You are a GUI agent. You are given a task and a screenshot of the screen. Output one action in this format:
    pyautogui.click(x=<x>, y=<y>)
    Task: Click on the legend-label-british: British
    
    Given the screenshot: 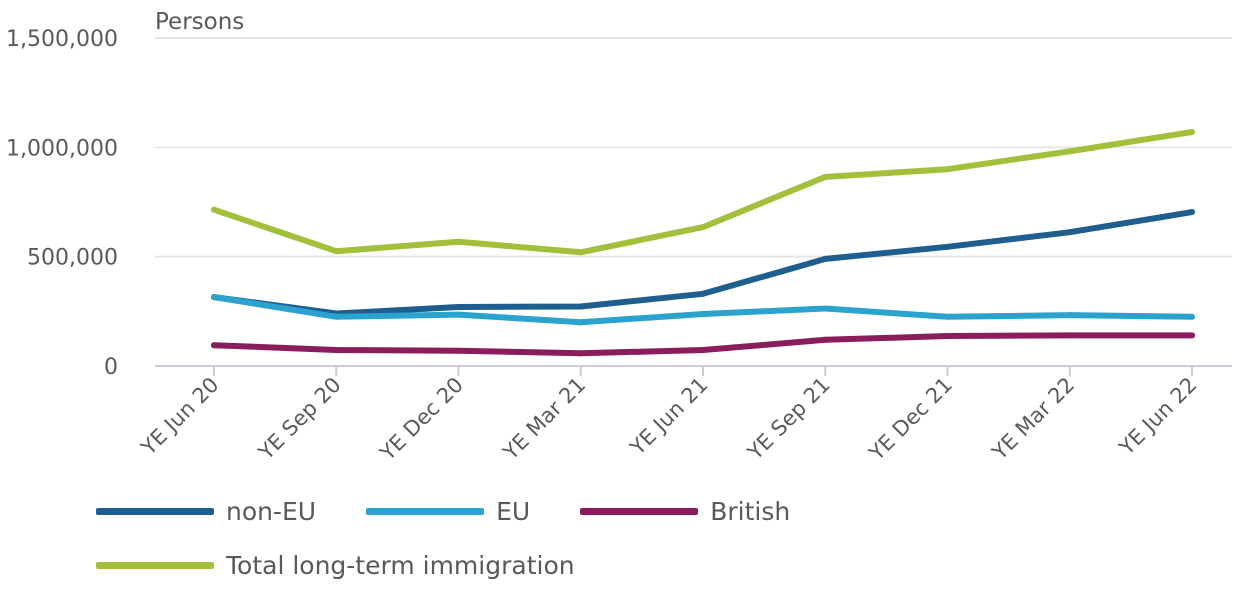 What is the action you would take?
    pyautogui.click(x=750, y=511)
    